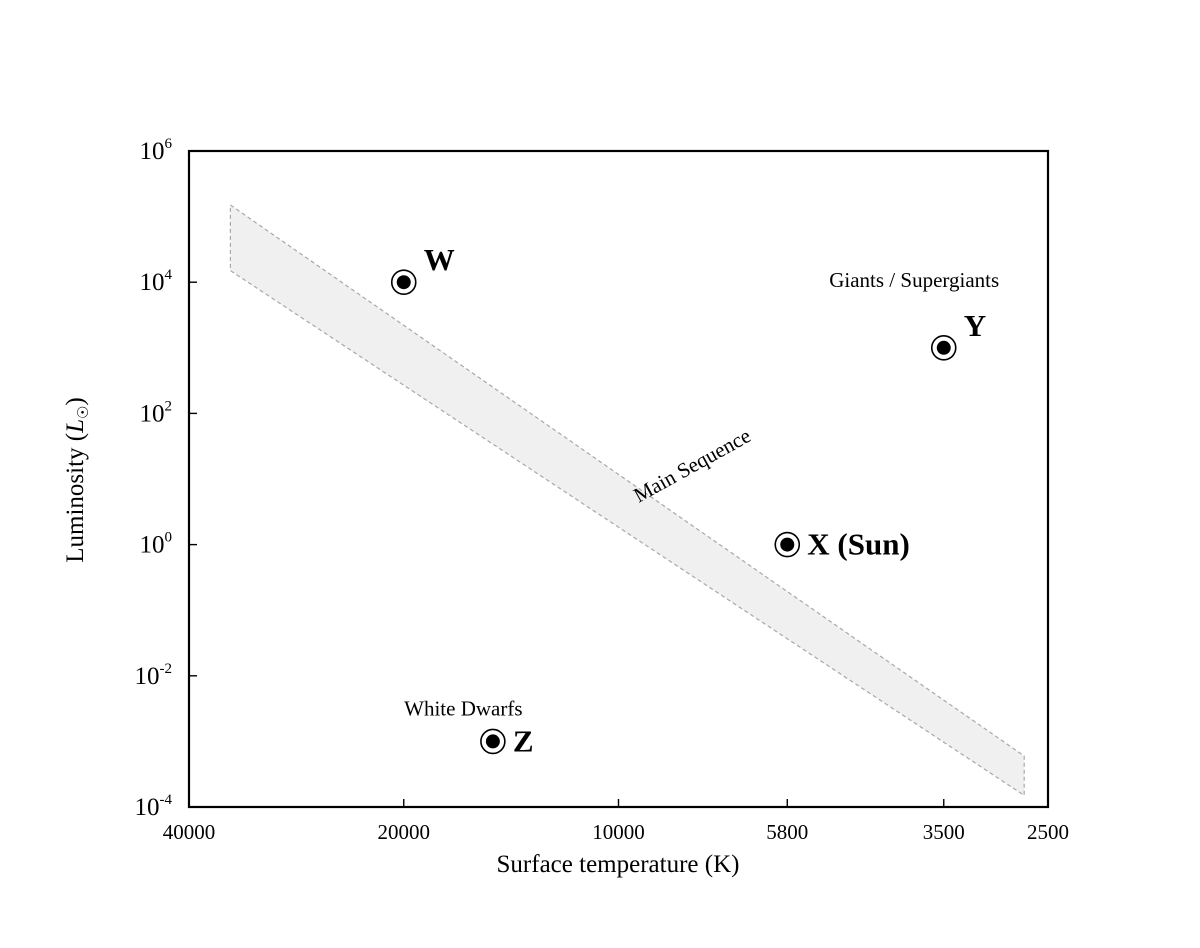 The width and height of the screenshot is (1200, 948). I want to click on star-label: Y, so click(975, 325).